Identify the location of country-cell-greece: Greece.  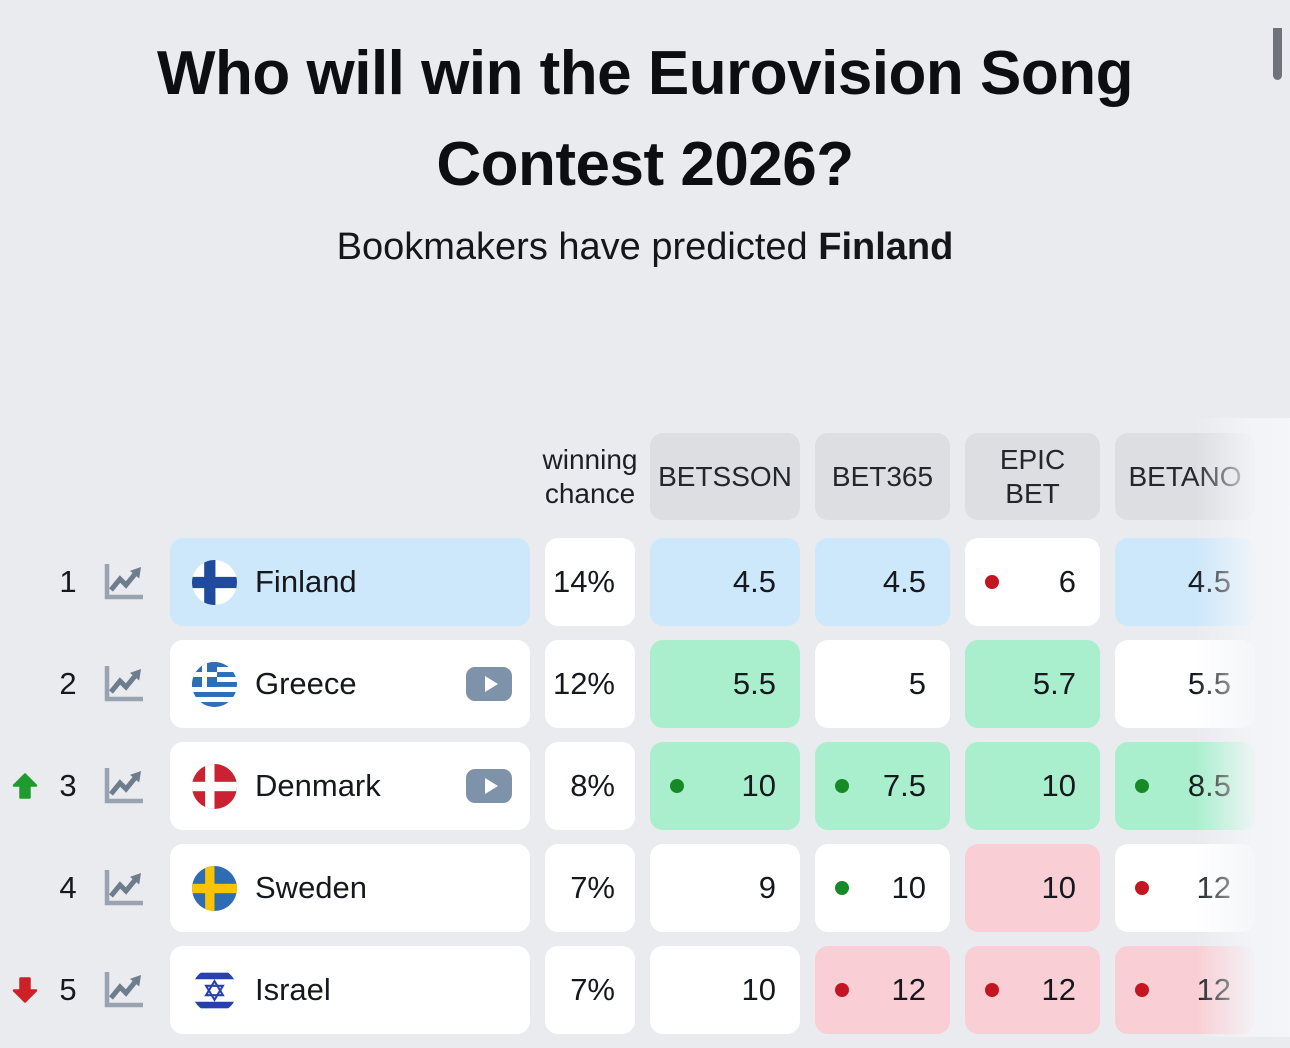
(350, 684).